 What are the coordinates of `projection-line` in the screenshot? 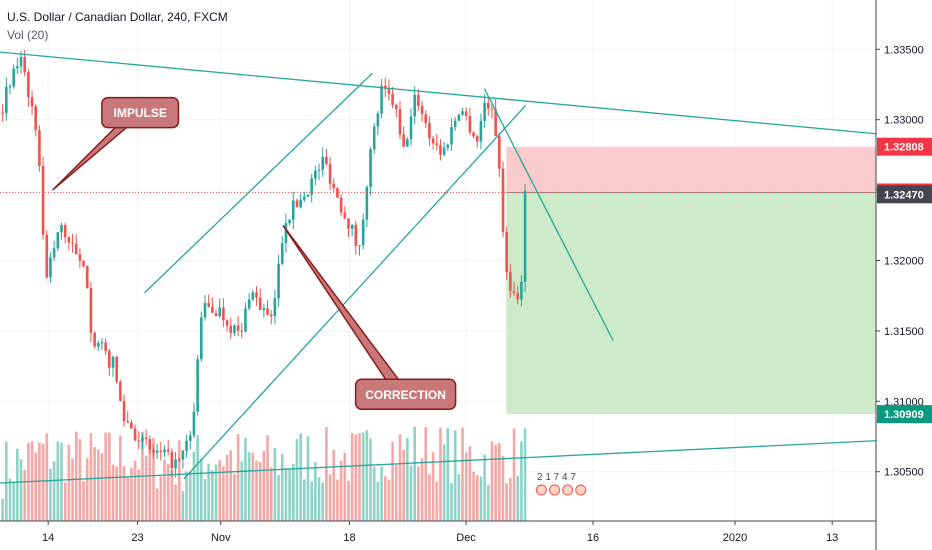 It's located at (548, 215).